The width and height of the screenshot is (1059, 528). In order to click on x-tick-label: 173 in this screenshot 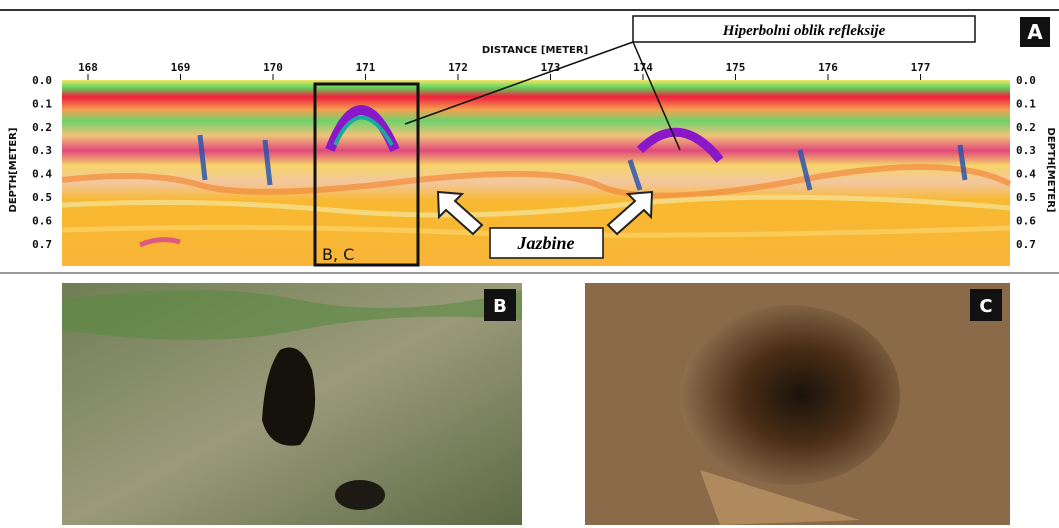, I will do `click(551, 67)`.